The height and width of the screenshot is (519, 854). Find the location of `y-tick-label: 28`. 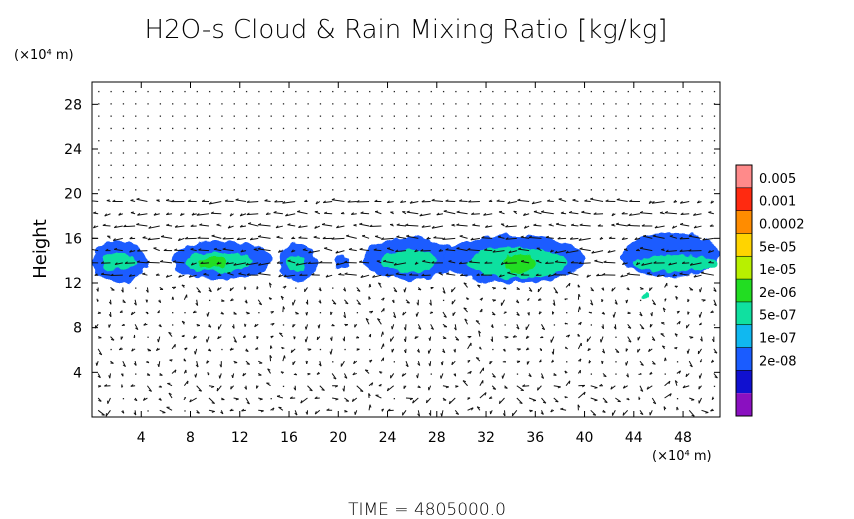

y-tick-label: 28 is located at coordinates (73, 105).